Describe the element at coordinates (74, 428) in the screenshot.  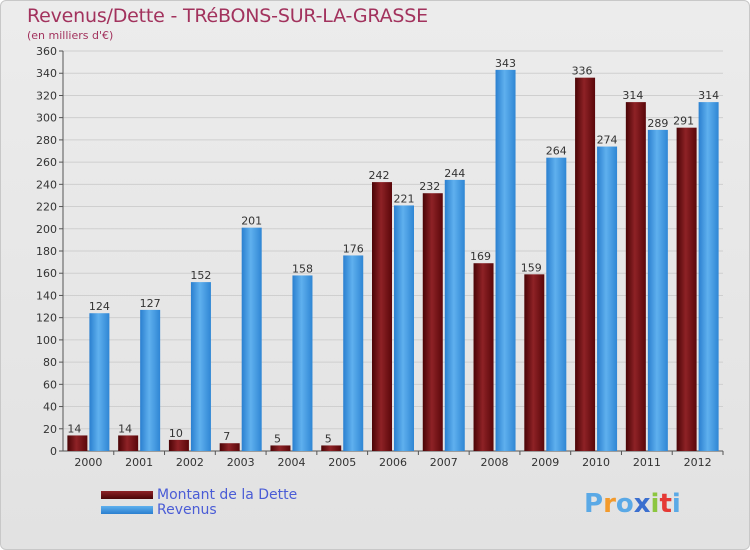
I see `data-label-dette-2000: 14` at that location.